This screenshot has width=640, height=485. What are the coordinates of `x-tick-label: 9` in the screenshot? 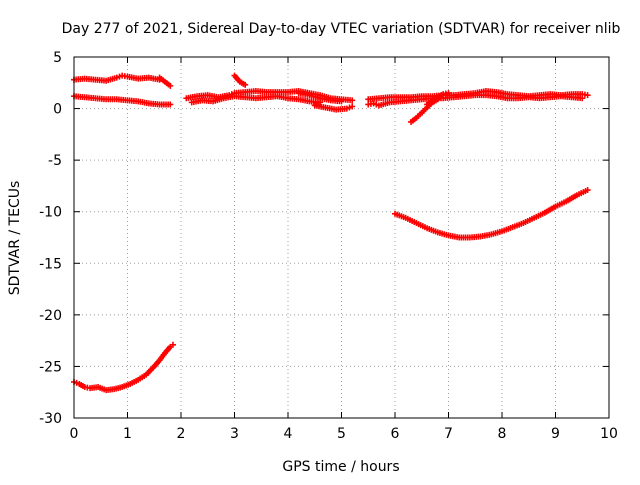 It's located at (555, 434).